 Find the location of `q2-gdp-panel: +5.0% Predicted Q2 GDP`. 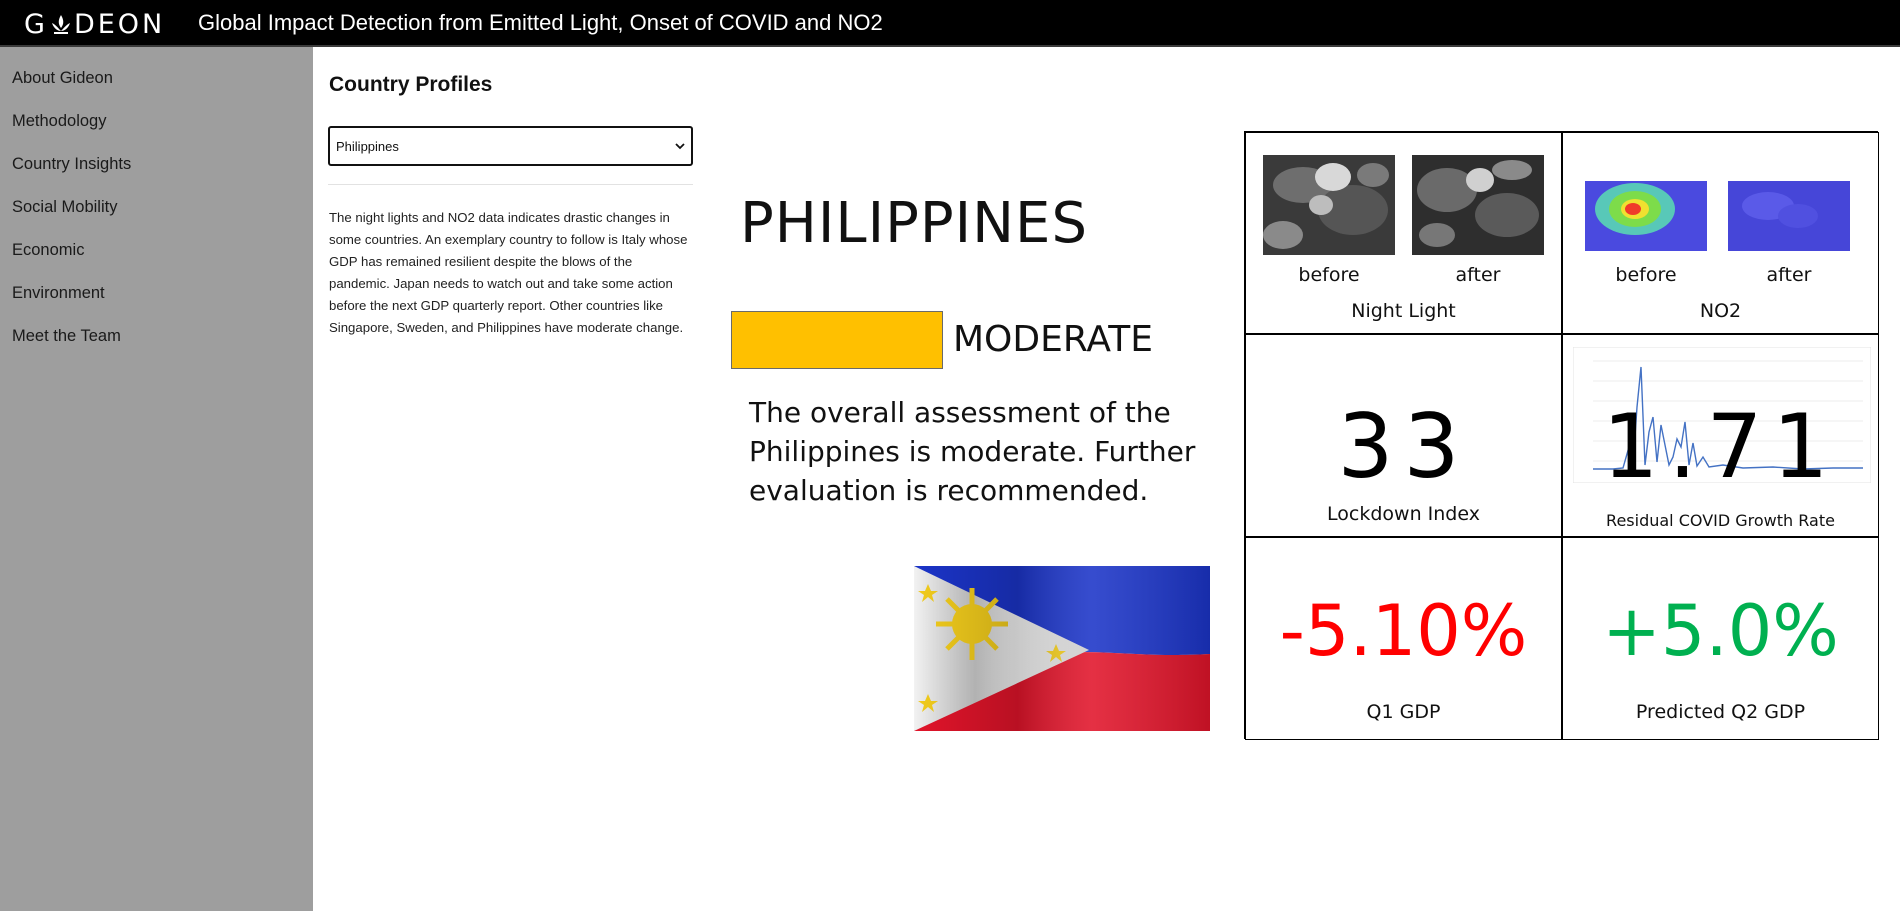

q2-gdp-panel: +5.0% Predicted Q2 GDP is located at coordinates (1720, 638).